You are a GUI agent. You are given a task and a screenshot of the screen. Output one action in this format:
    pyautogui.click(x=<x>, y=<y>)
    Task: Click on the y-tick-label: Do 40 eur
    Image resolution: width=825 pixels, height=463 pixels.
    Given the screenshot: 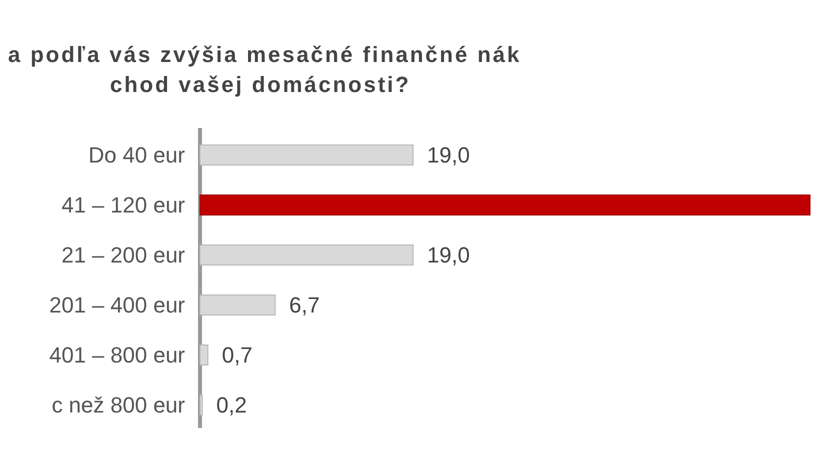 What is the action you would take?
    pyautogui.click(x=136, y=155)
    